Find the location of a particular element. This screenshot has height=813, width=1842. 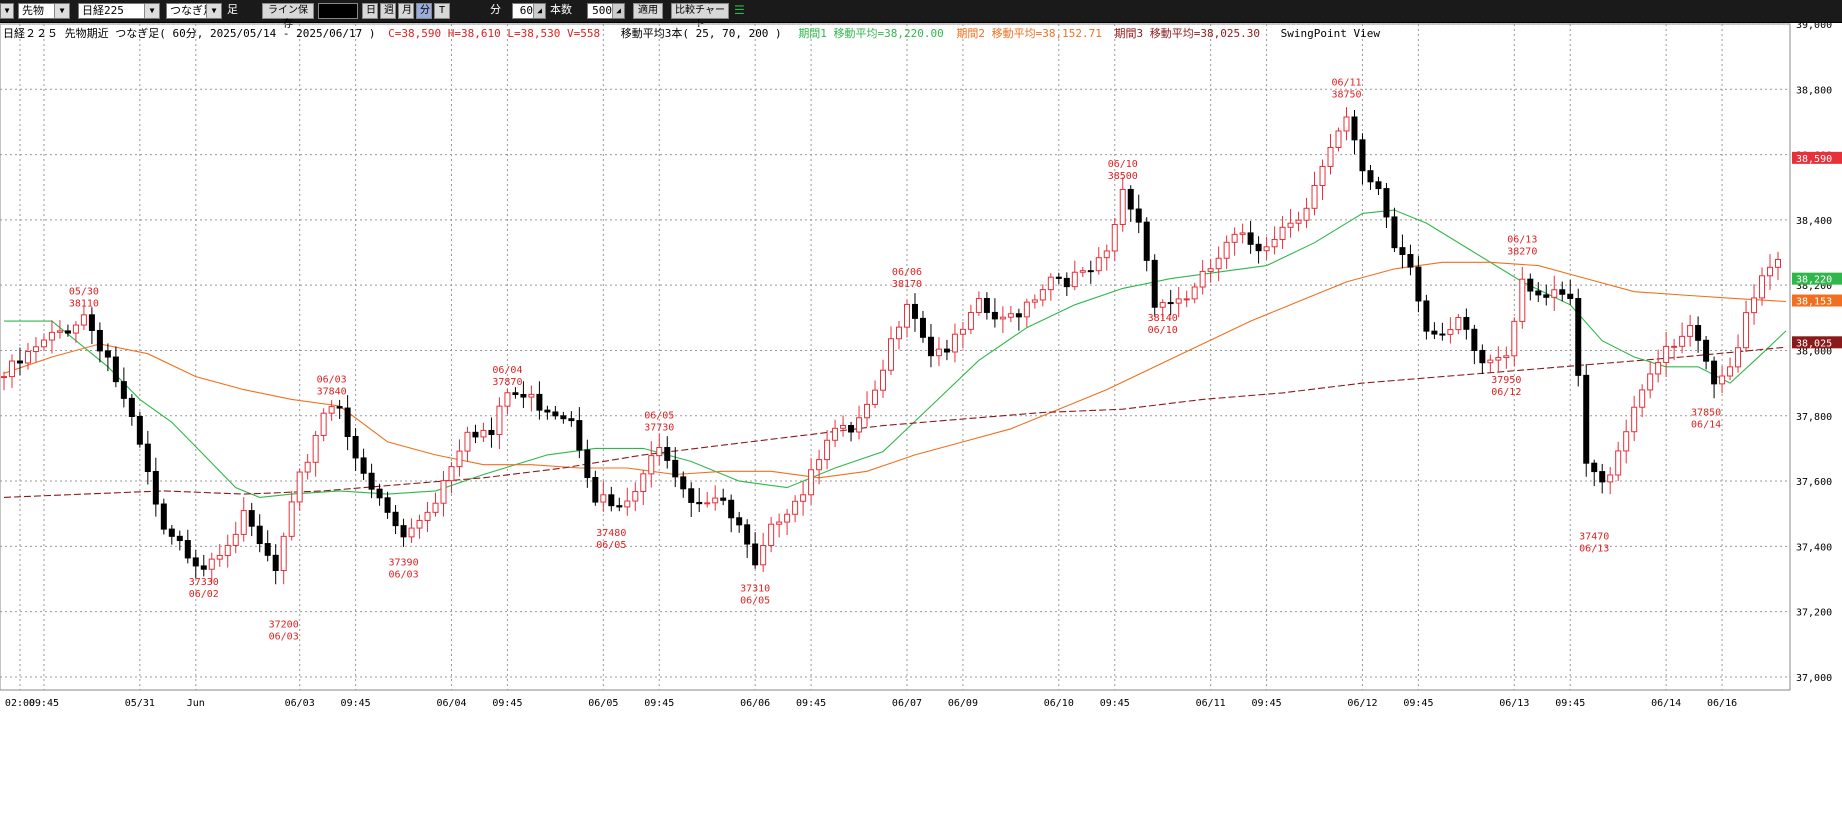

day-button: 日 is located at coordinates (370, 11).